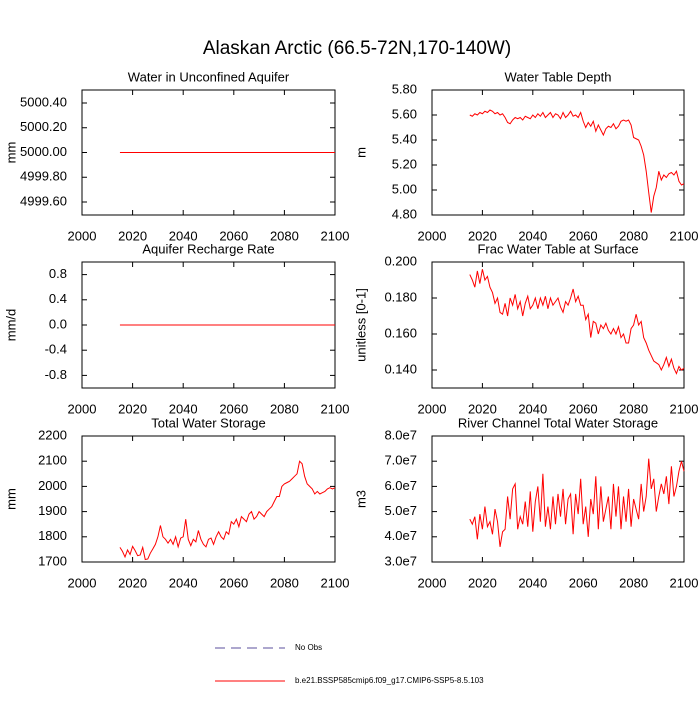 The height and width of the screenshot is (705, 700). I want to click on y-tick-label: 7.0e7, so click(400, 460).